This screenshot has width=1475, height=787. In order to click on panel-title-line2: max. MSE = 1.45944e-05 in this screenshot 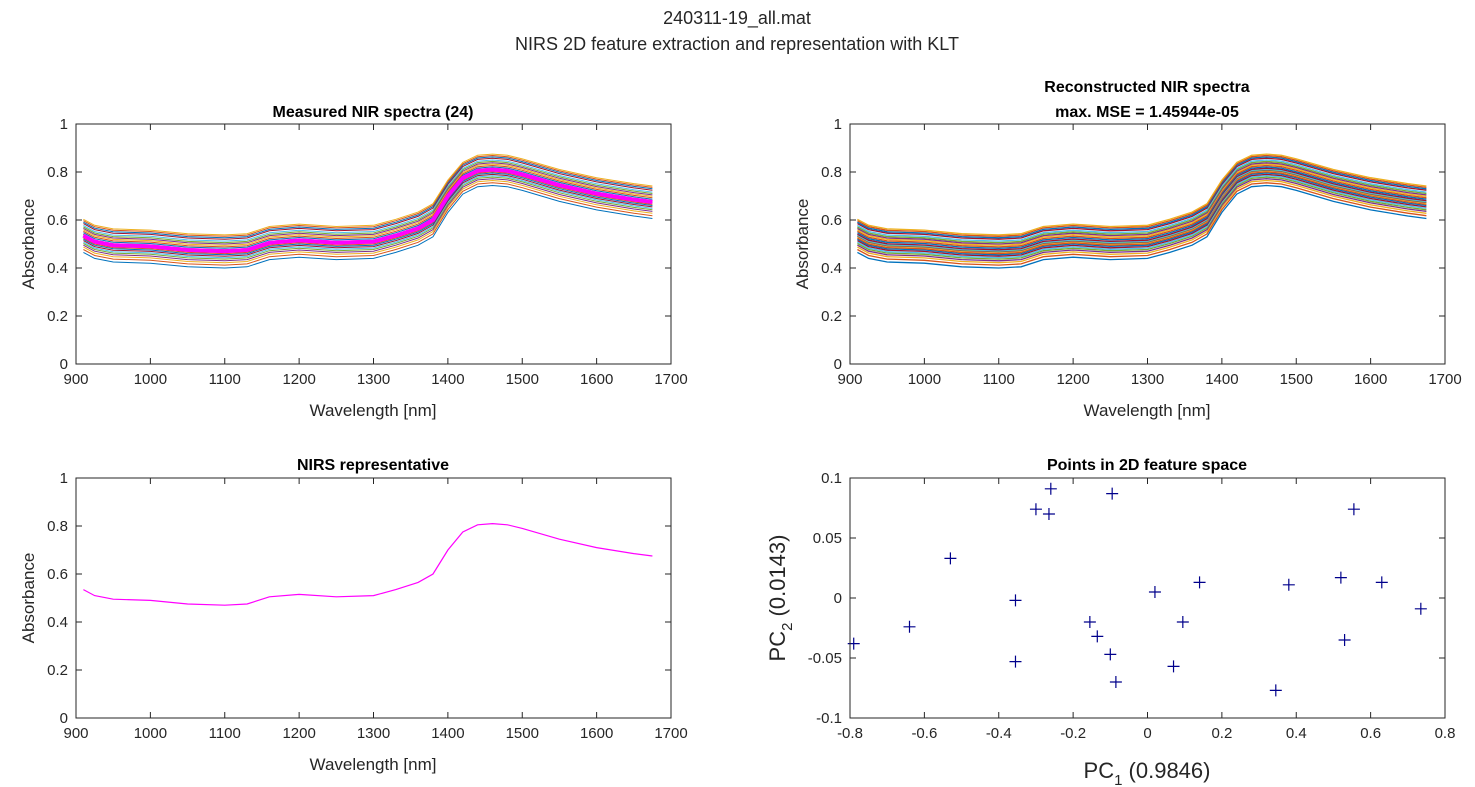, I will do `click(1147, 112)`.